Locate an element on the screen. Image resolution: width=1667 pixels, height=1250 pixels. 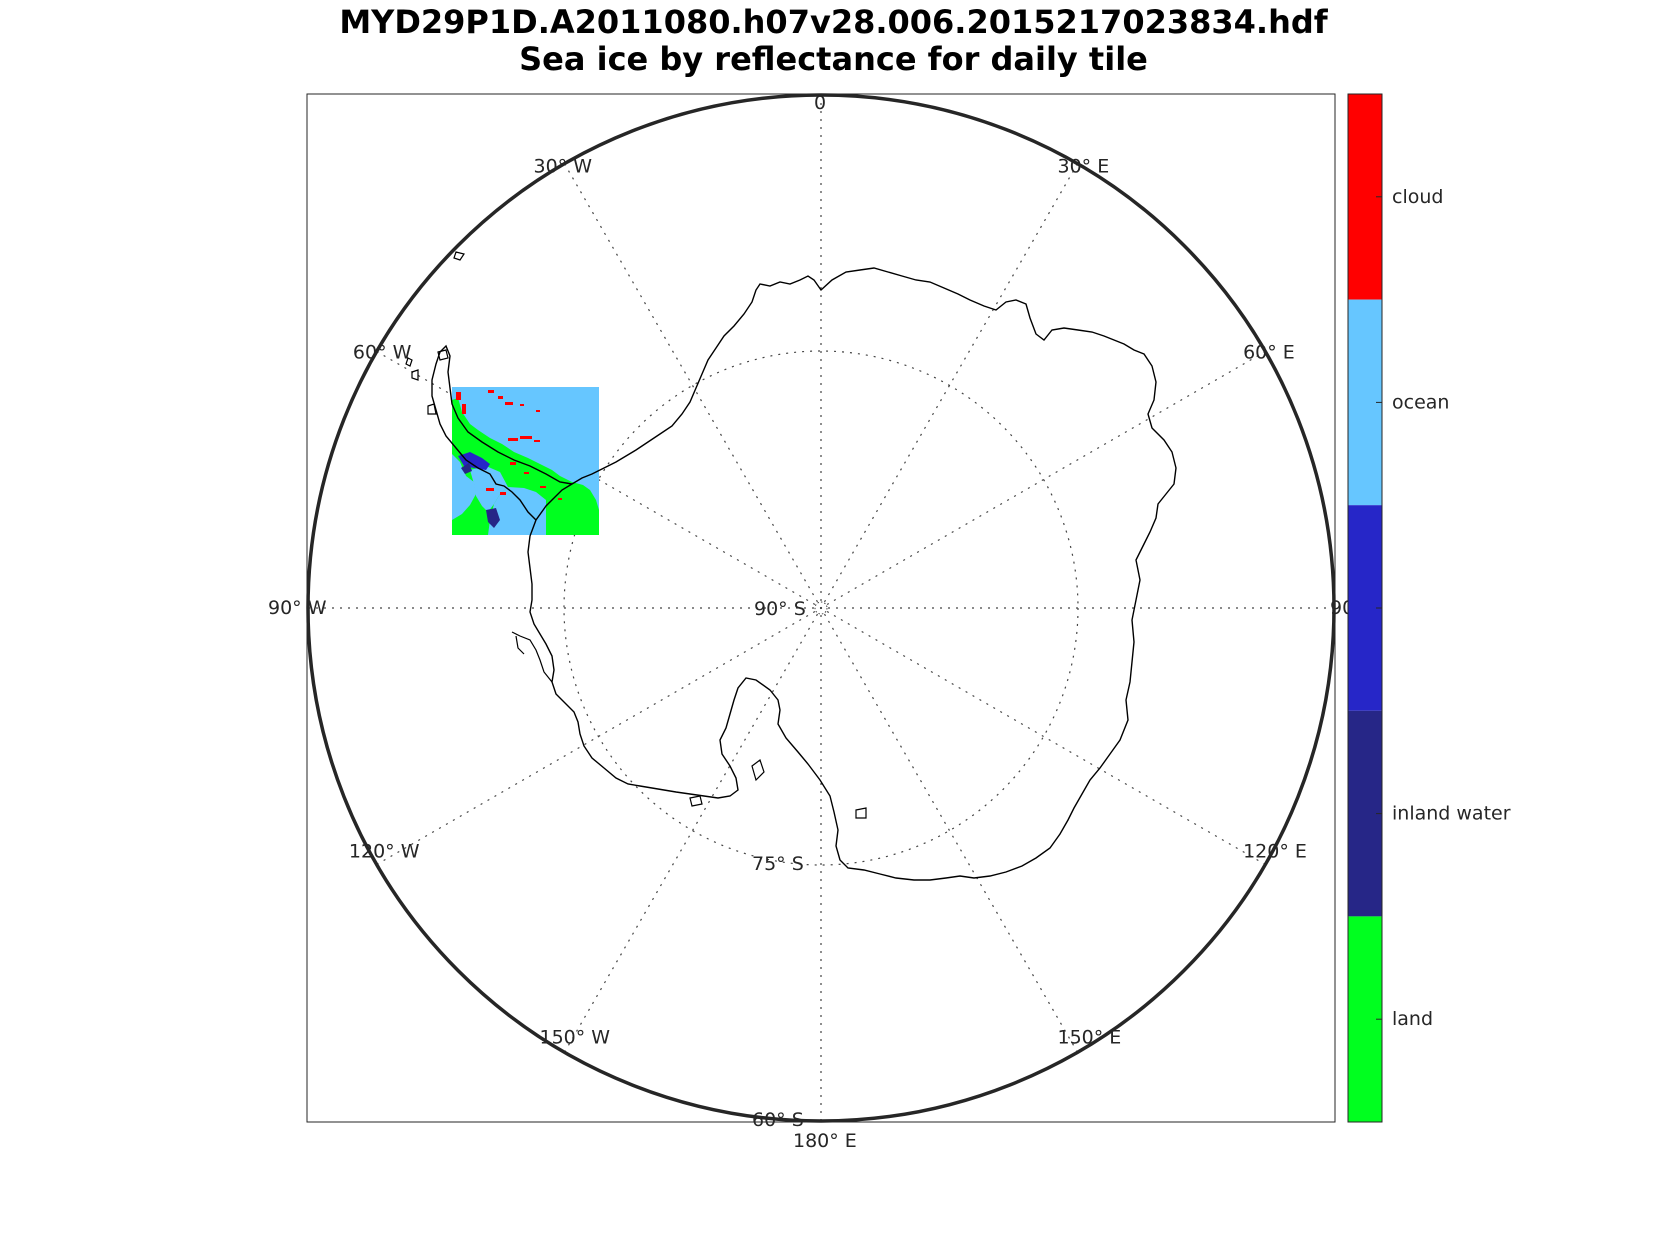
meridian-label-w90: 90° W is located at coordinates (297, 608).